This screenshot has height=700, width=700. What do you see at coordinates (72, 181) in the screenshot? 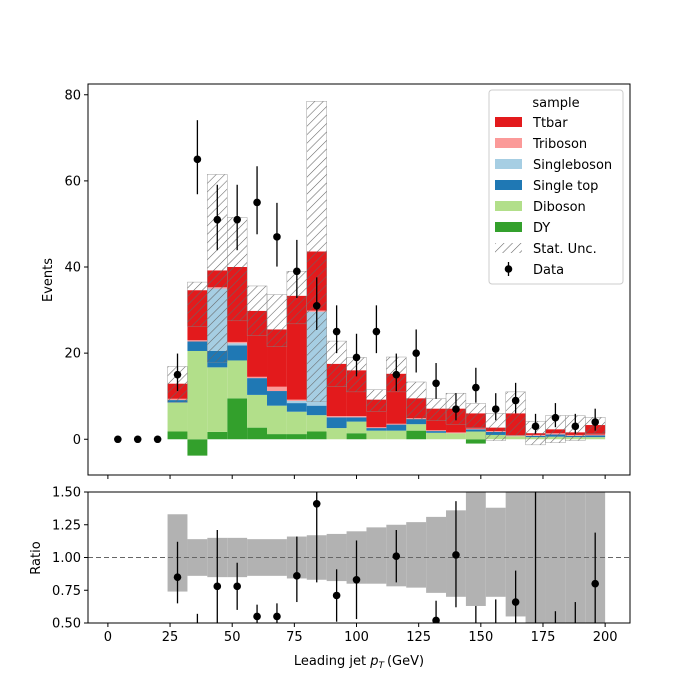
I see `main-y-tick-label-3: 60` at bounding box center [72, 181].